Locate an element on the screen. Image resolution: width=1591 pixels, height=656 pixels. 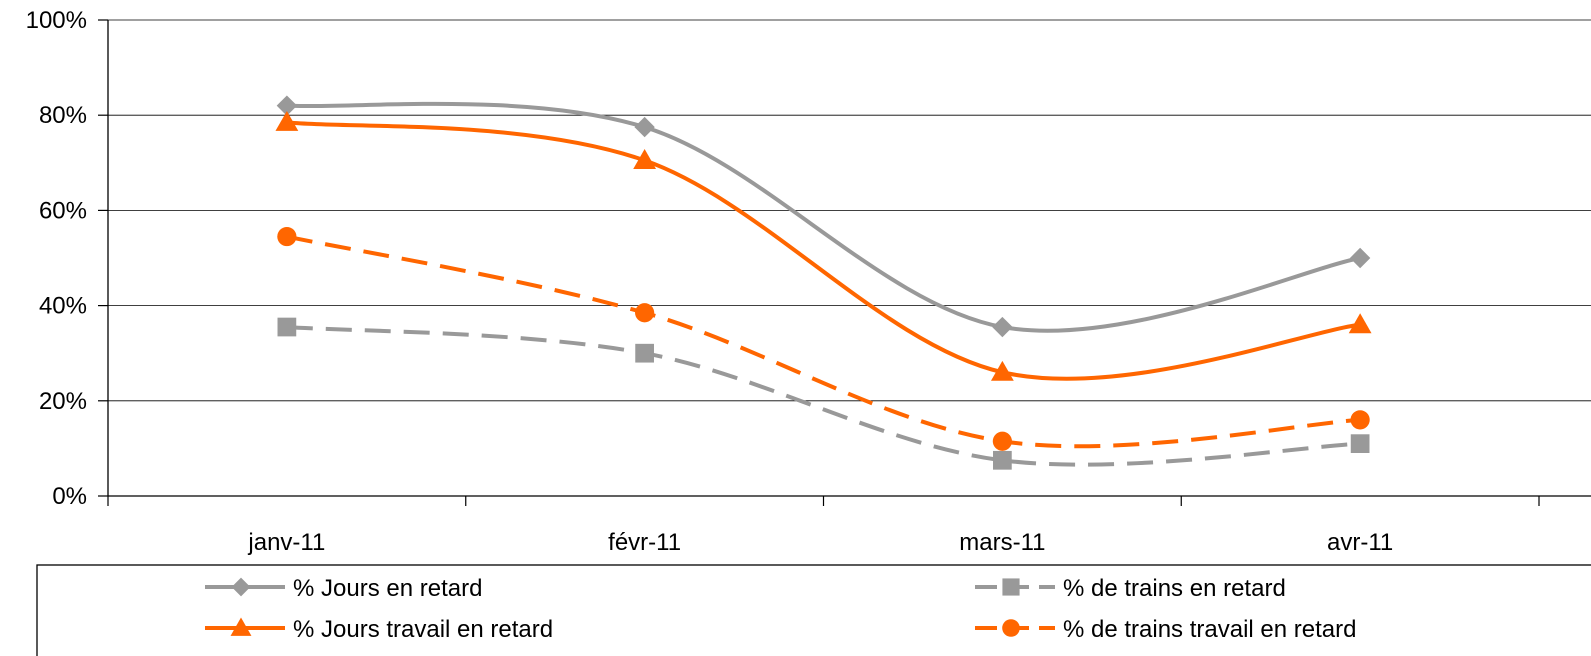
y-tick-label: 80% is located at coordinates (63, 115).